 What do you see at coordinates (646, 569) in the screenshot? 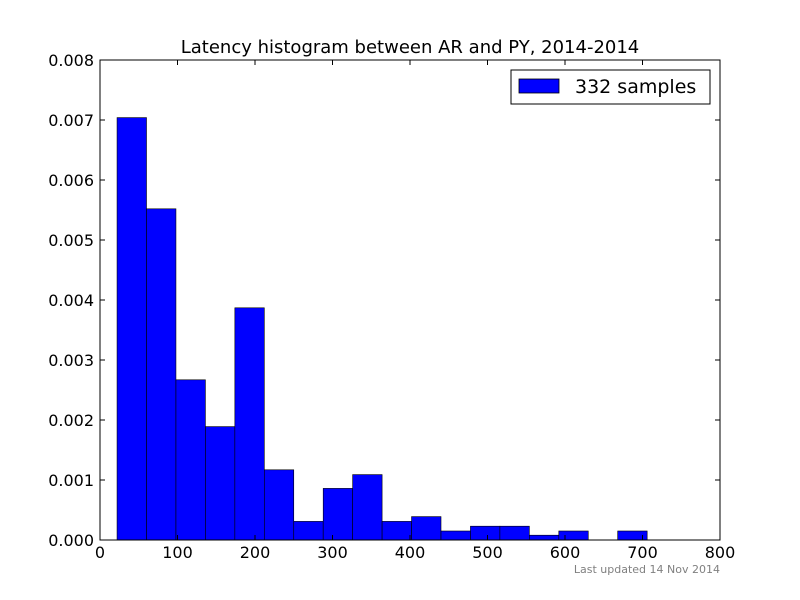
I see `last-updated-note: Last updated 14 Nov 2014` at bounding box center [646, 569].